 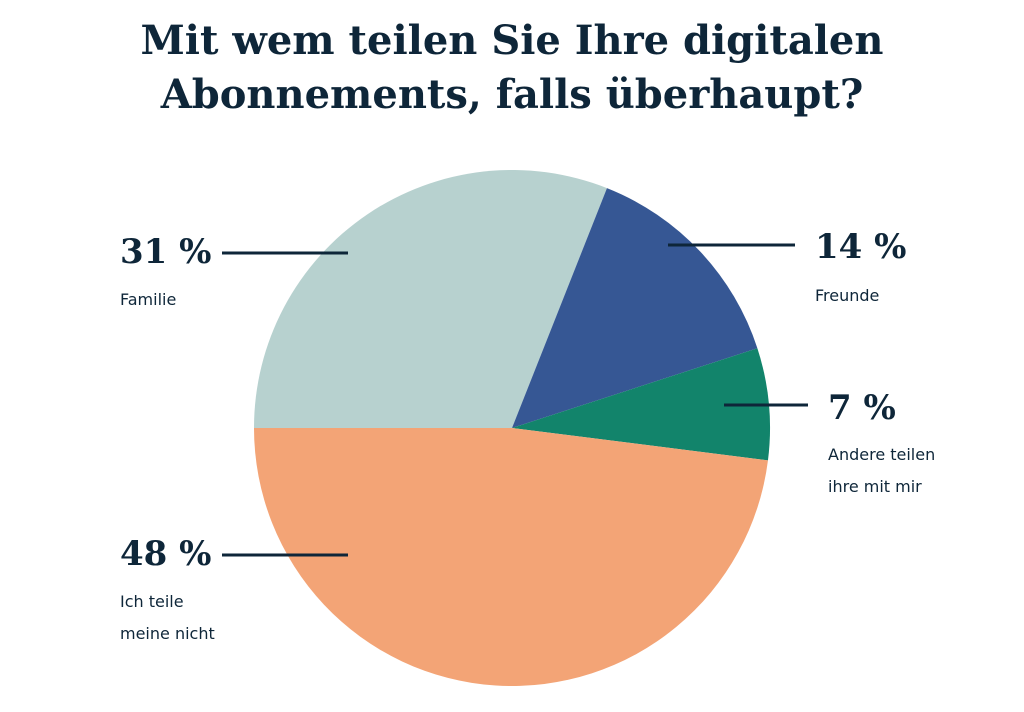 What do you see at coordinates (882, 454) in the screenshot?
I see `category-label-line: Andere teilen` at bounding box center [882, 454].